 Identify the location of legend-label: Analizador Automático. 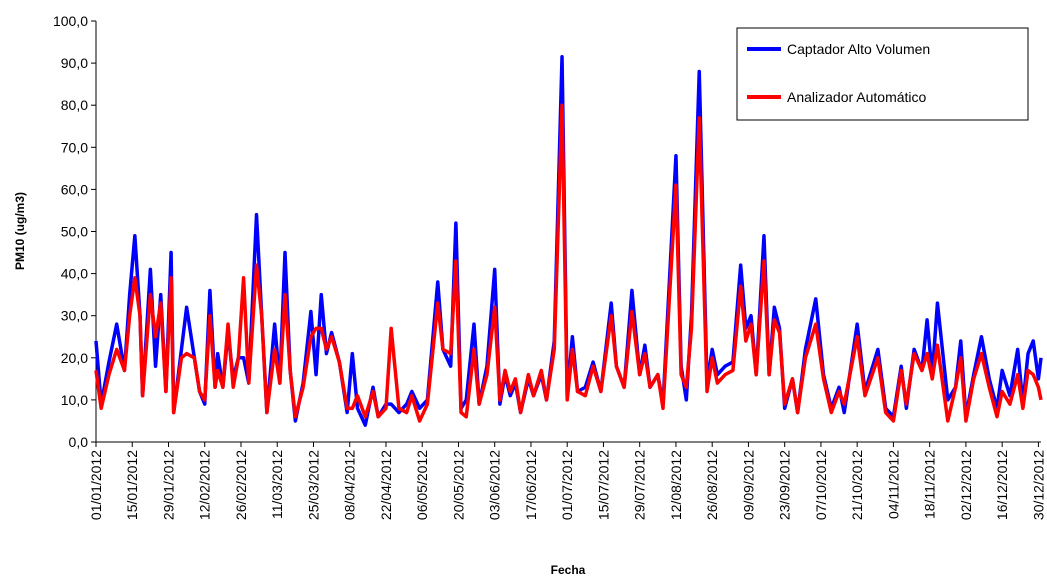
(857, 97).